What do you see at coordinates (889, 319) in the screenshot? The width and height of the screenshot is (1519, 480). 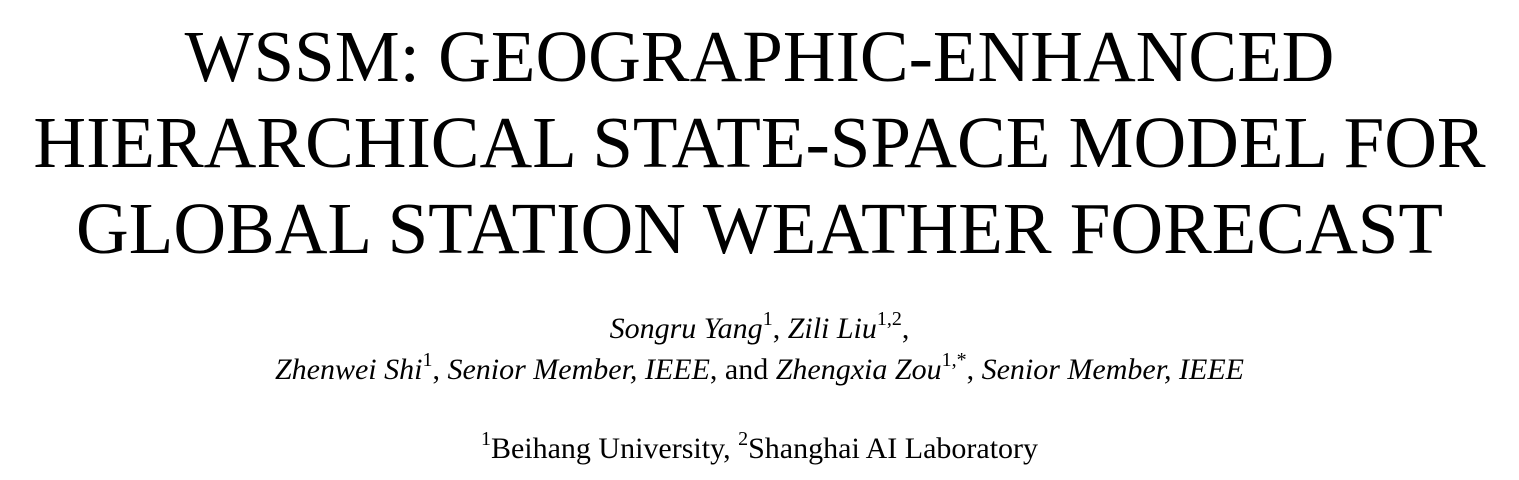 I see `author-affiliation-mark: 1,2` at bounding box center [889, 319].